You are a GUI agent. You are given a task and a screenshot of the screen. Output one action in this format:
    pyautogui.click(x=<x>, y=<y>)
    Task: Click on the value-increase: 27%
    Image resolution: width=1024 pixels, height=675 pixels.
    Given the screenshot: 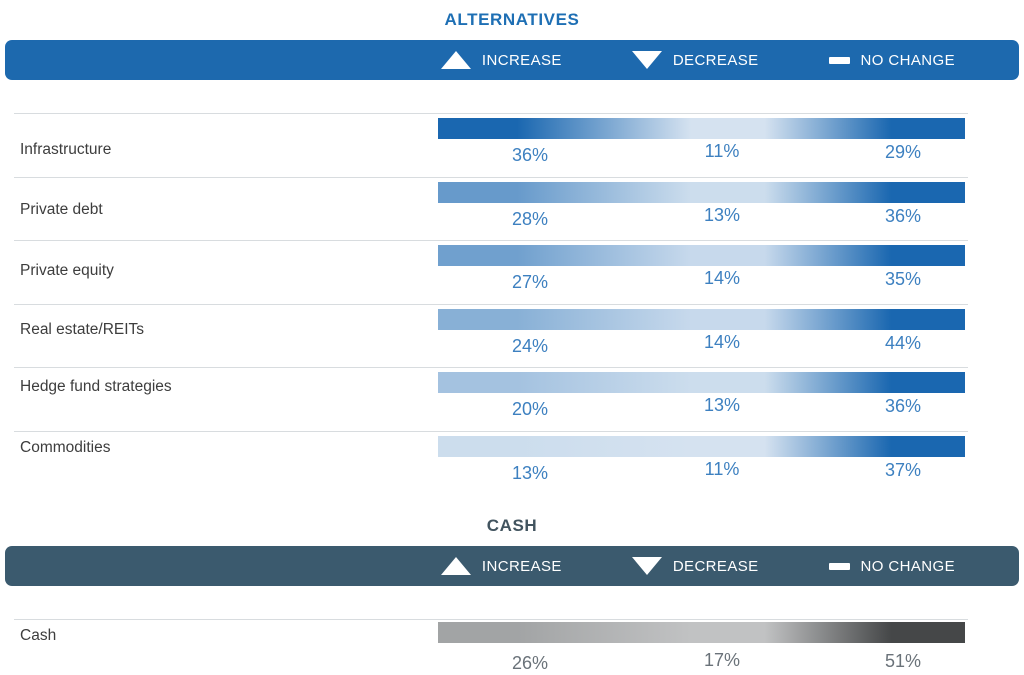 What is the action you would take?
    pyautogui.click(x=530, y=282)
    